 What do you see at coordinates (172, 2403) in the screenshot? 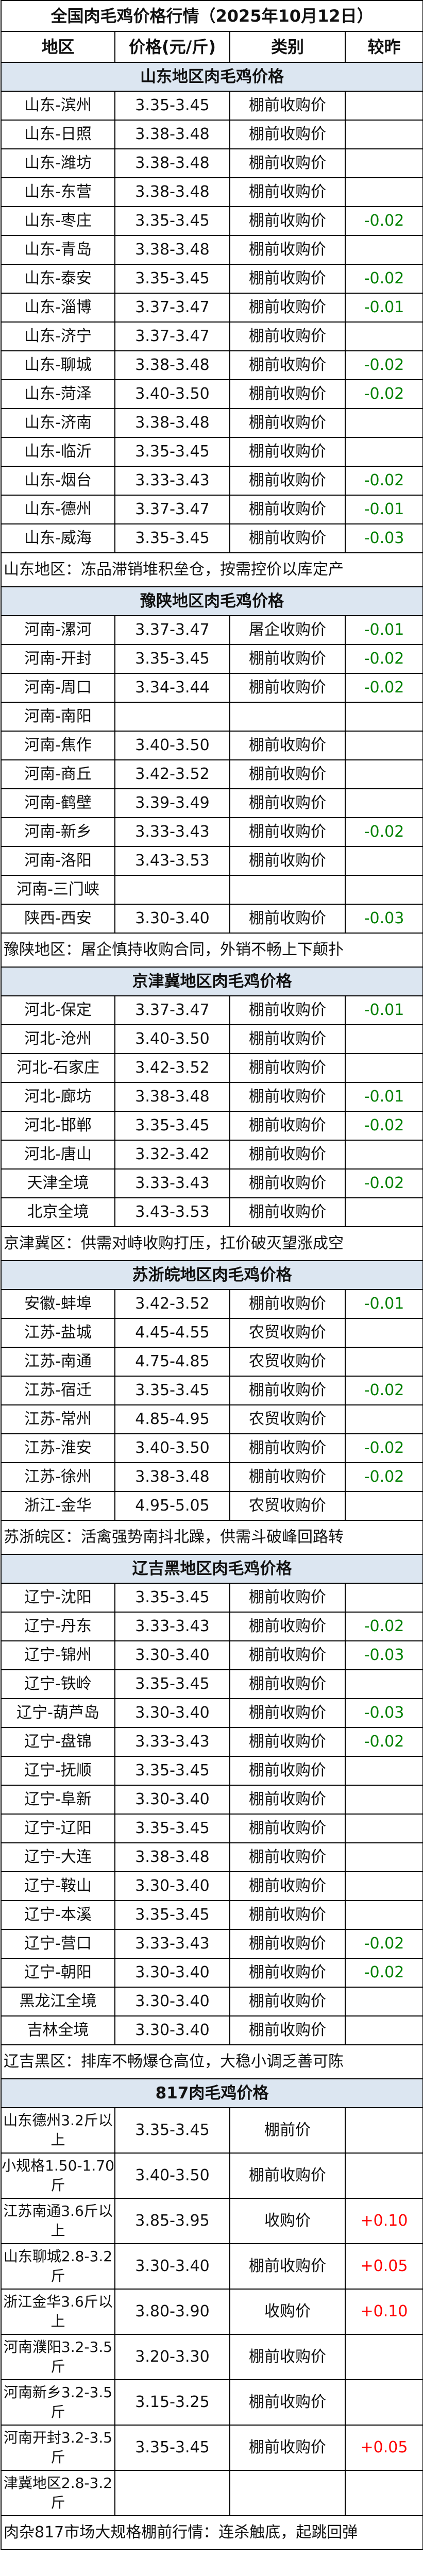
I see `price-cell: 3.15-3.25` at bounding box center [172, 2403].